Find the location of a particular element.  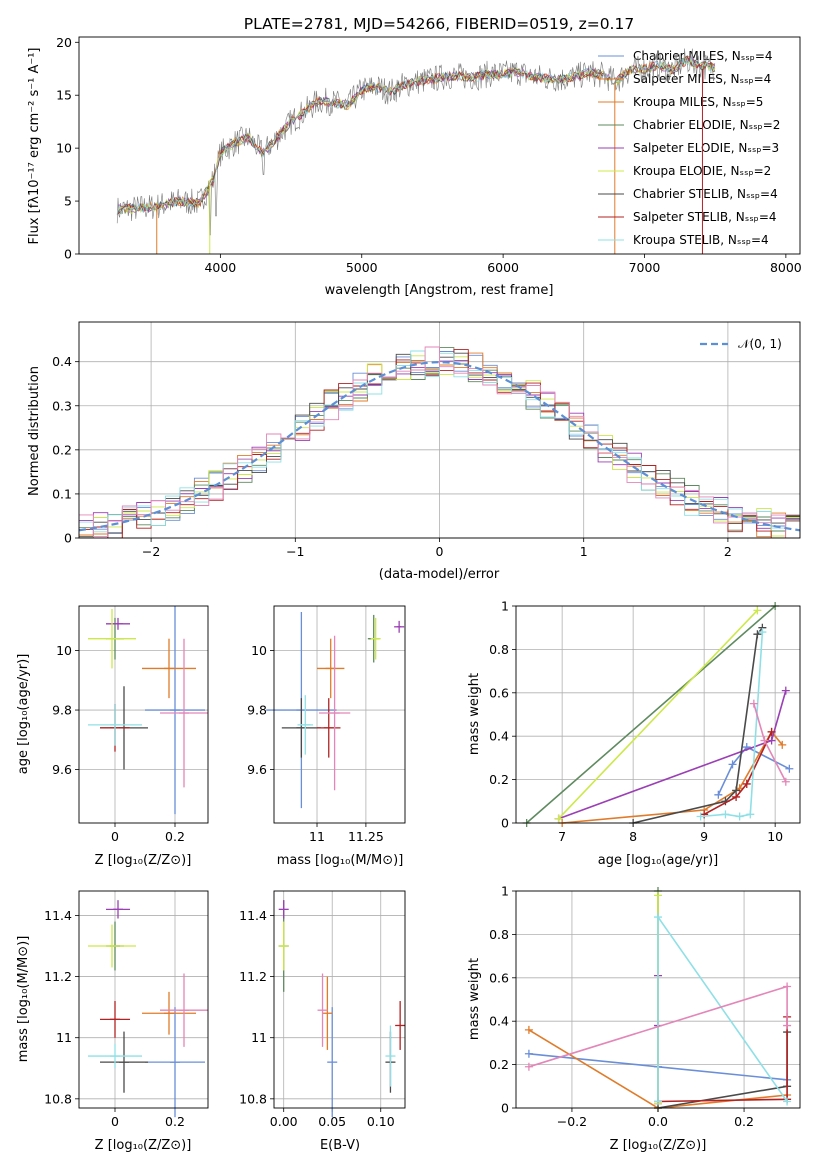

weight-age-xlabel: age [log₁₀(age/yr)] is located at coordinates (658, 860).